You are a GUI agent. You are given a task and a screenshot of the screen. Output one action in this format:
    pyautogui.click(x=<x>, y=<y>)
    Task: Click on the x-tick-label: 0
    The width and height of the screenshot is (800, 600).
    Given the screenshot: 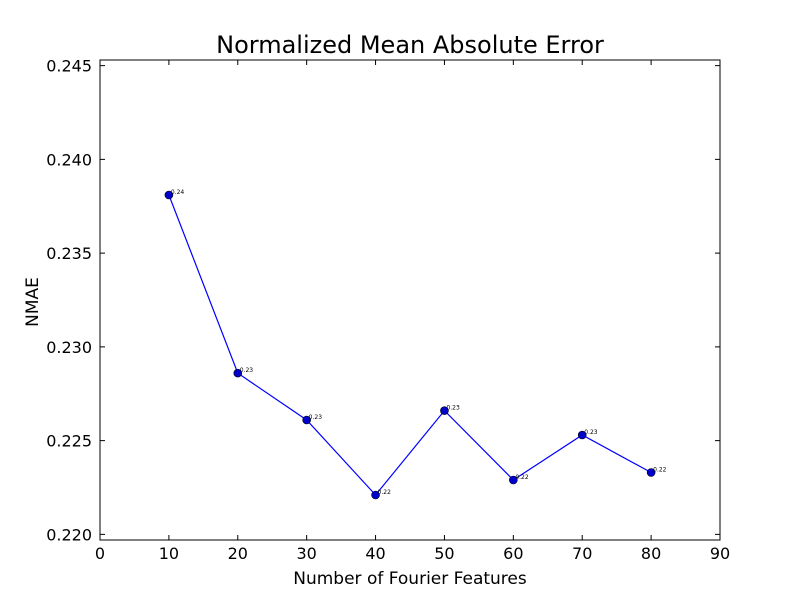 What is the action you would take?
    pyautogui.click(x=100, y=553)
    